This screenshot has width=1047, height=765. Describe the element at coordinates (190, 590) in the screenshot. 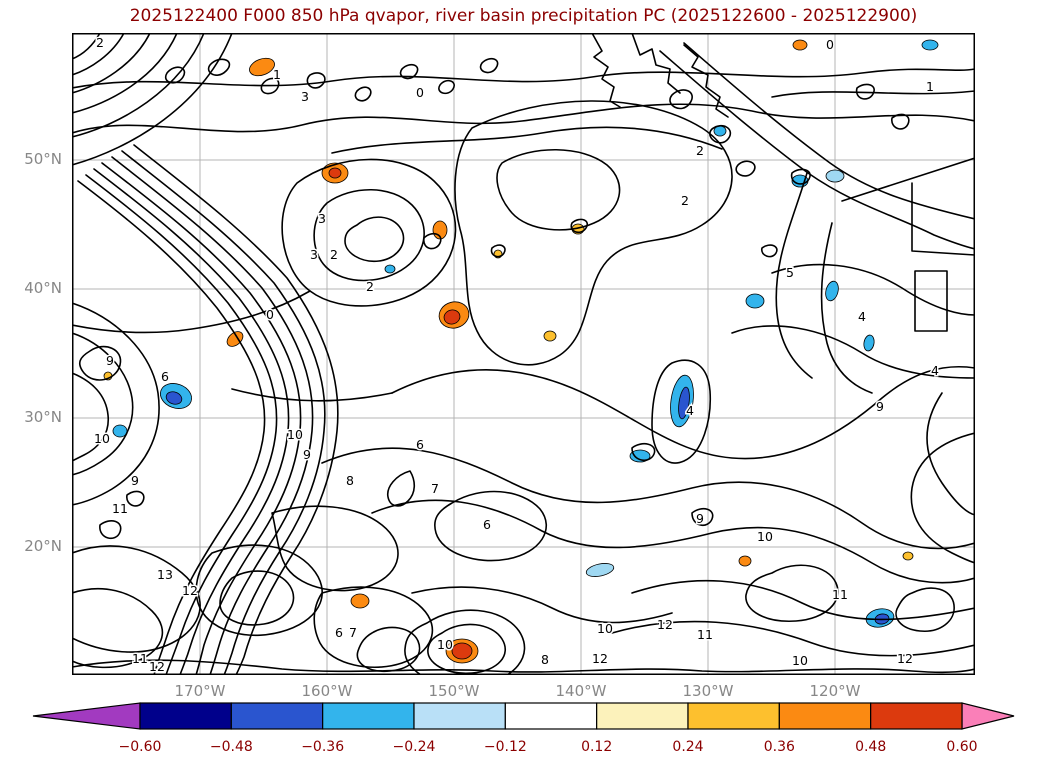

I see `contour-label: 12` at that location.